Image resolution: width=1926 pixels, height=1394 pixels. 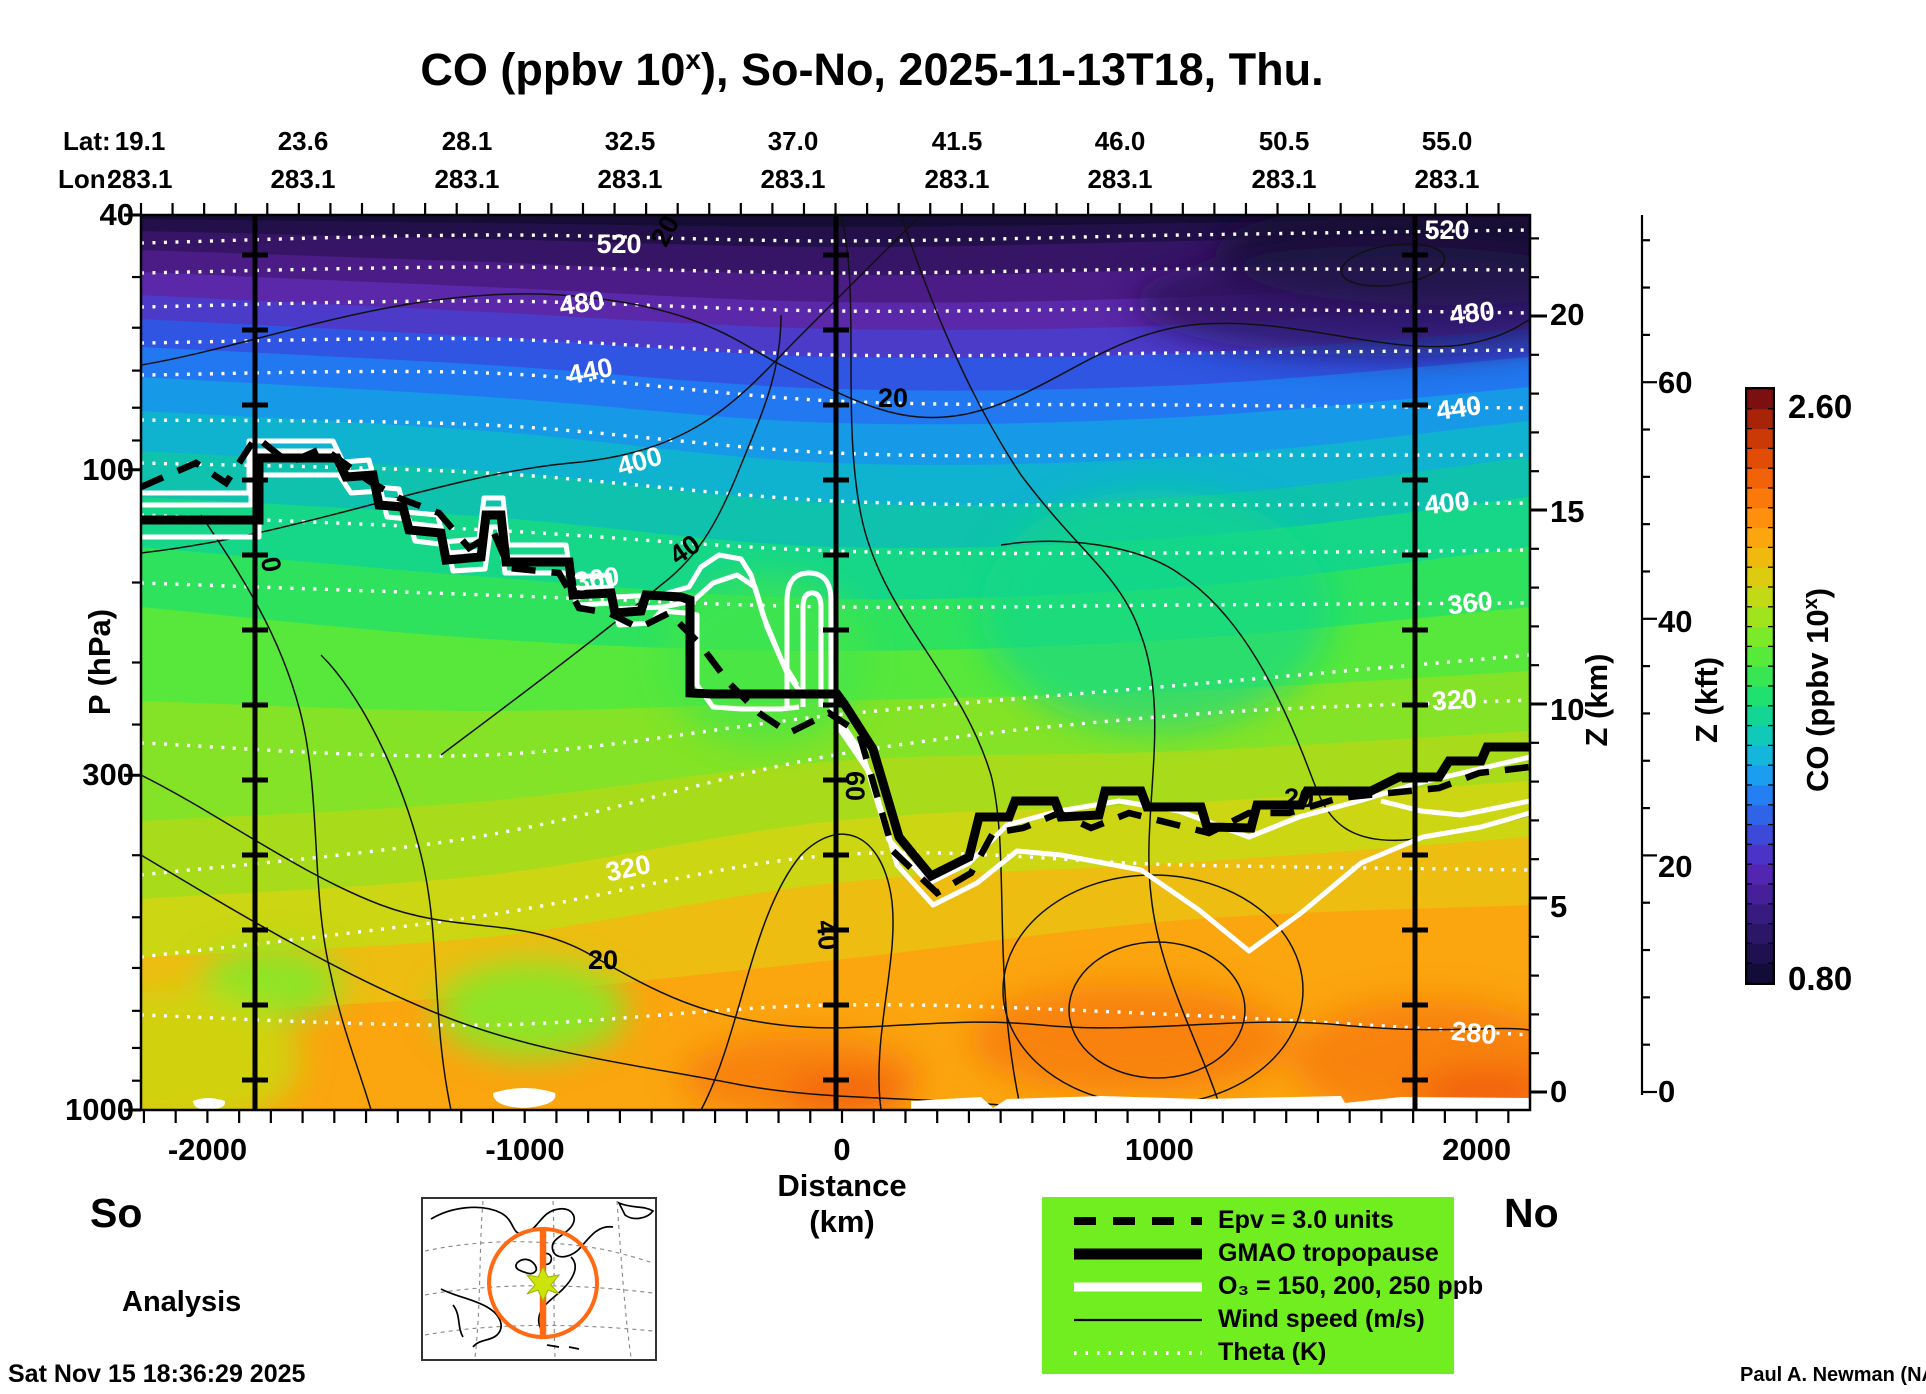 I want to click on distance-tick-label: 1000, so click(x=1159, y=1149).